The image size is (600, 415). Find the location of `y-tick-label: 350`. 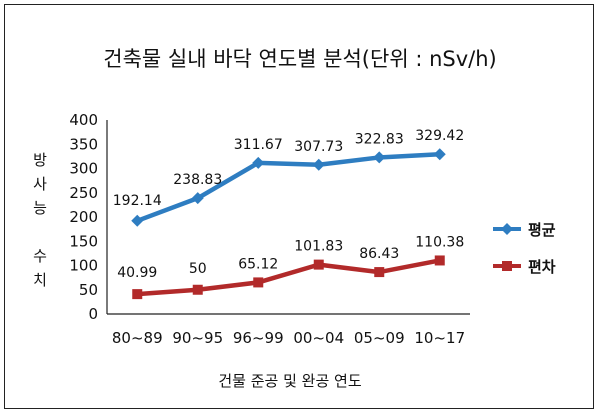

y-tick-label: 350 is located at coordinates (83, 144).